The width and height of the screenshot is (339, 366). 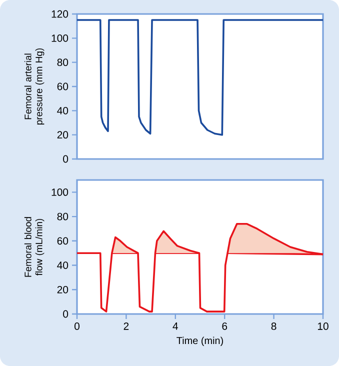 What do you see at coordinates (34, 247) in the screenshot?
I see `y-axis-title: Femoral blood flow (mL/min)` at bounding box center [34, 247].